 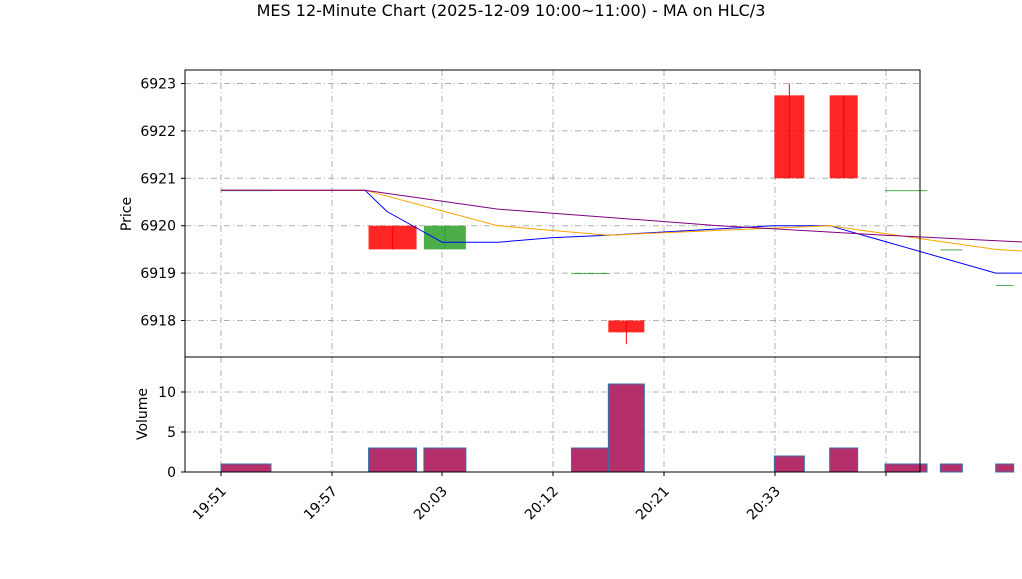 What do you see at coordinates (158, 274) in the screenshot?
I see `price-tick-label: 6919` at bounding box center [158, 274].